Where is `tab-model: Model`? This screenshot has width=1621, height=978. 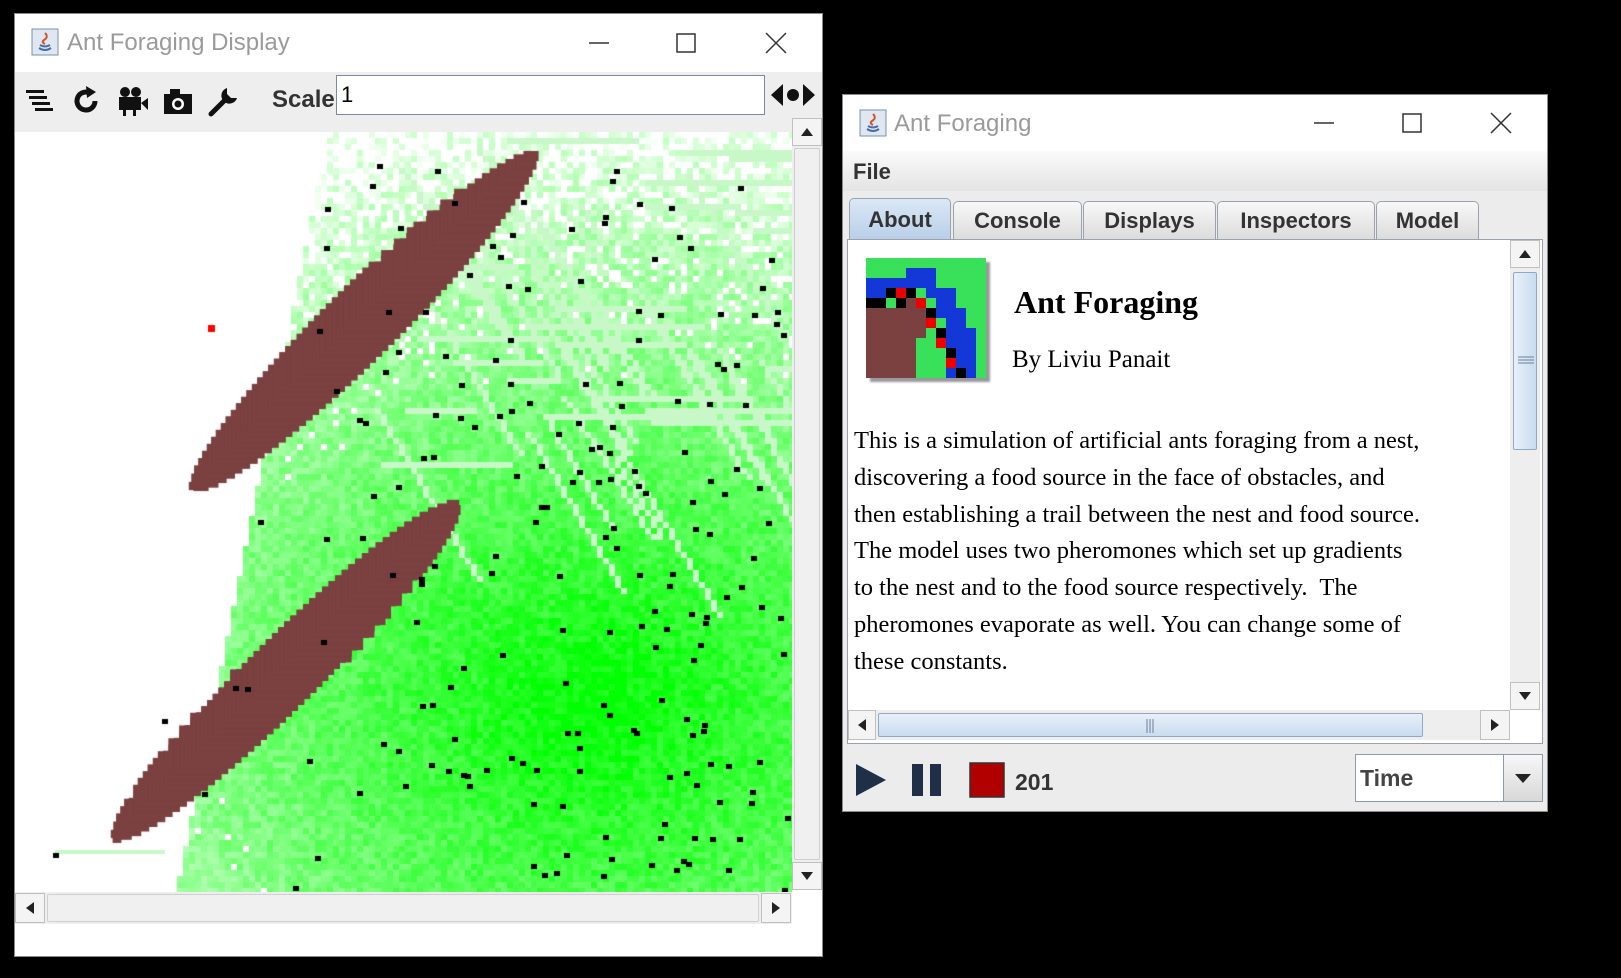 tab-model: Model is located at coordinates (1427, 220).